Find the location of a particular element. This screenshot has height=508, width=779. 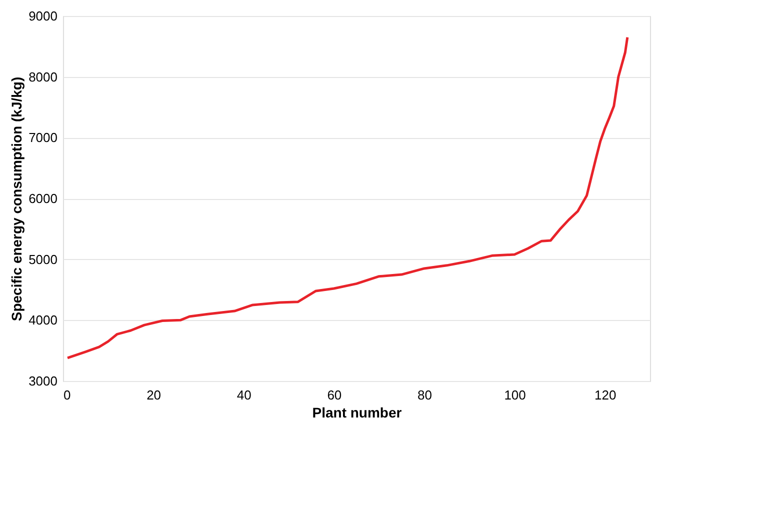

x-tick-label: 60 is located at coordinates (334, 395).